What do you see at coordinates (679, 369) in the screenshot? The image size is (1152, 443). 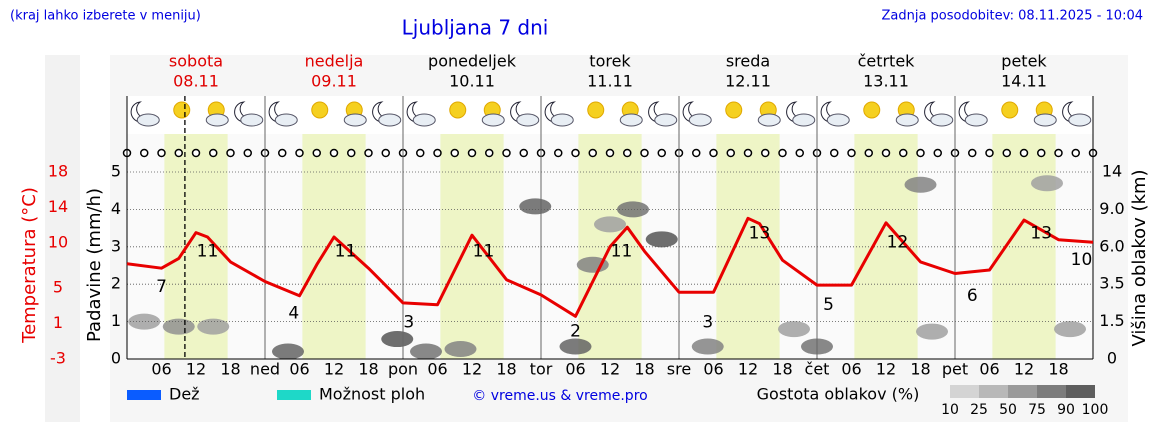 I see `x-tick-label: sre` at bounding box center [679, 369].